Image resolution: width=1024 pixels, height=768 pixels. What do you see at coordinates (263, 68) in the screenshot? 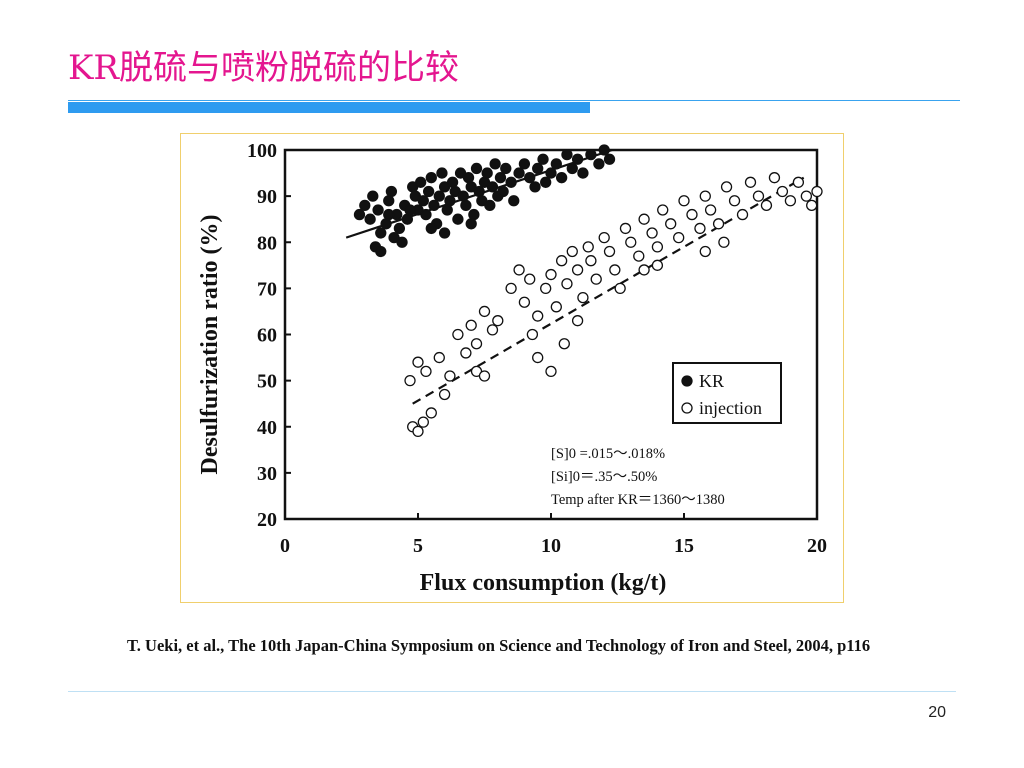
I see `slide-title: KR脱硫与喷粉脱硫的比较` at bounding box center [263, 68].